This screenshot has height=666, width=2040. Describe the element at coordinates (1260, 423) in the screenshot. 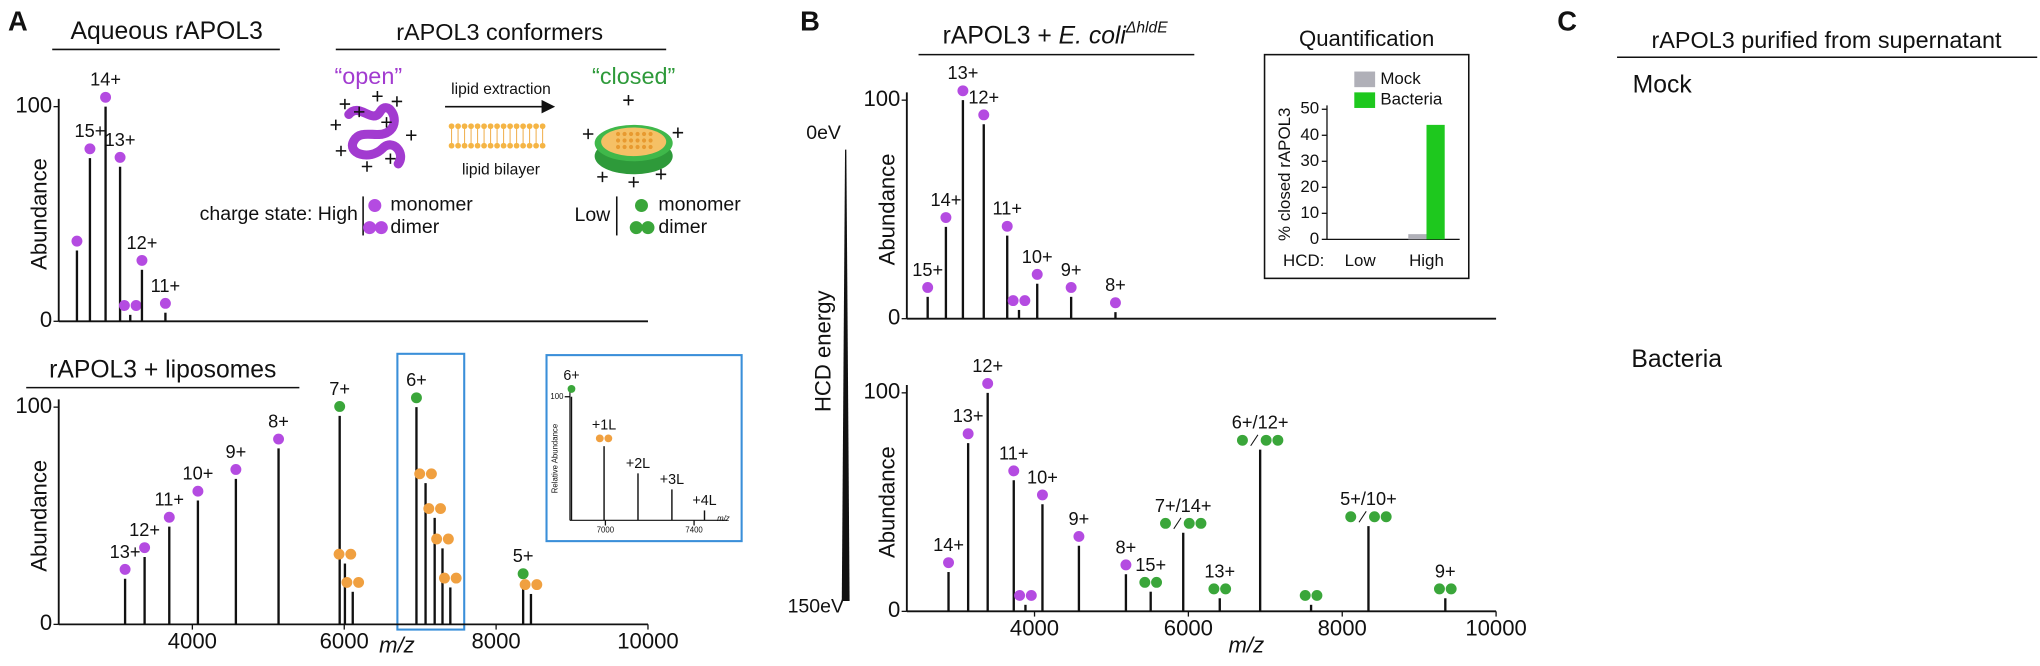

I see `peak-label: 6+/12+` at that location.